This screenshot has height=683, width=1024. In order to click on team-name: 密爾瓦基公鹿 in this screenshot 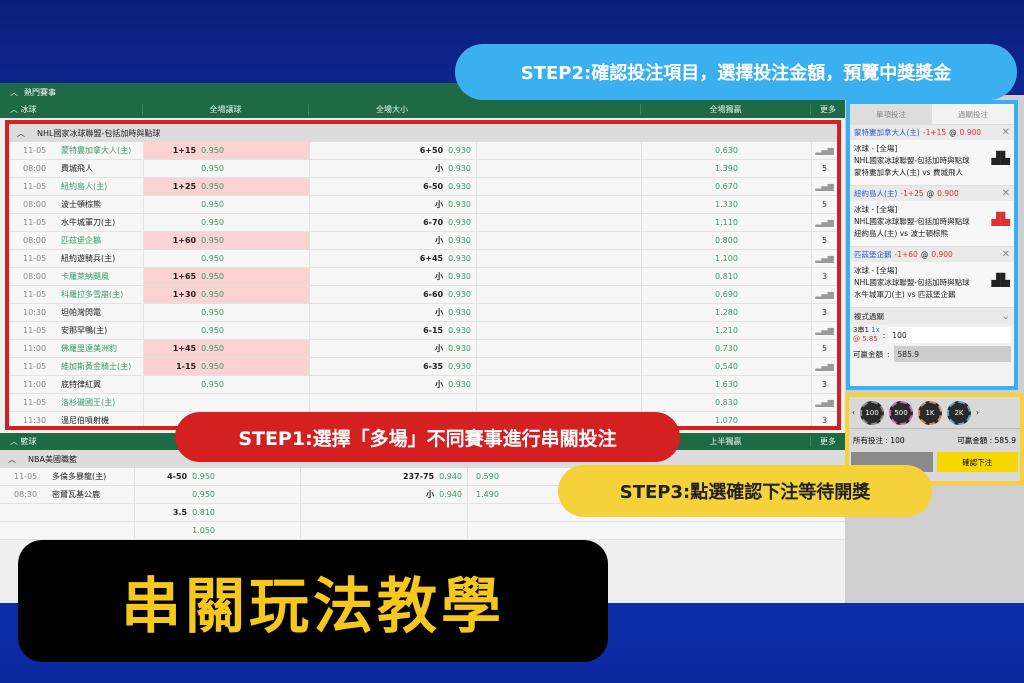, I will do `click(76, 494)`.